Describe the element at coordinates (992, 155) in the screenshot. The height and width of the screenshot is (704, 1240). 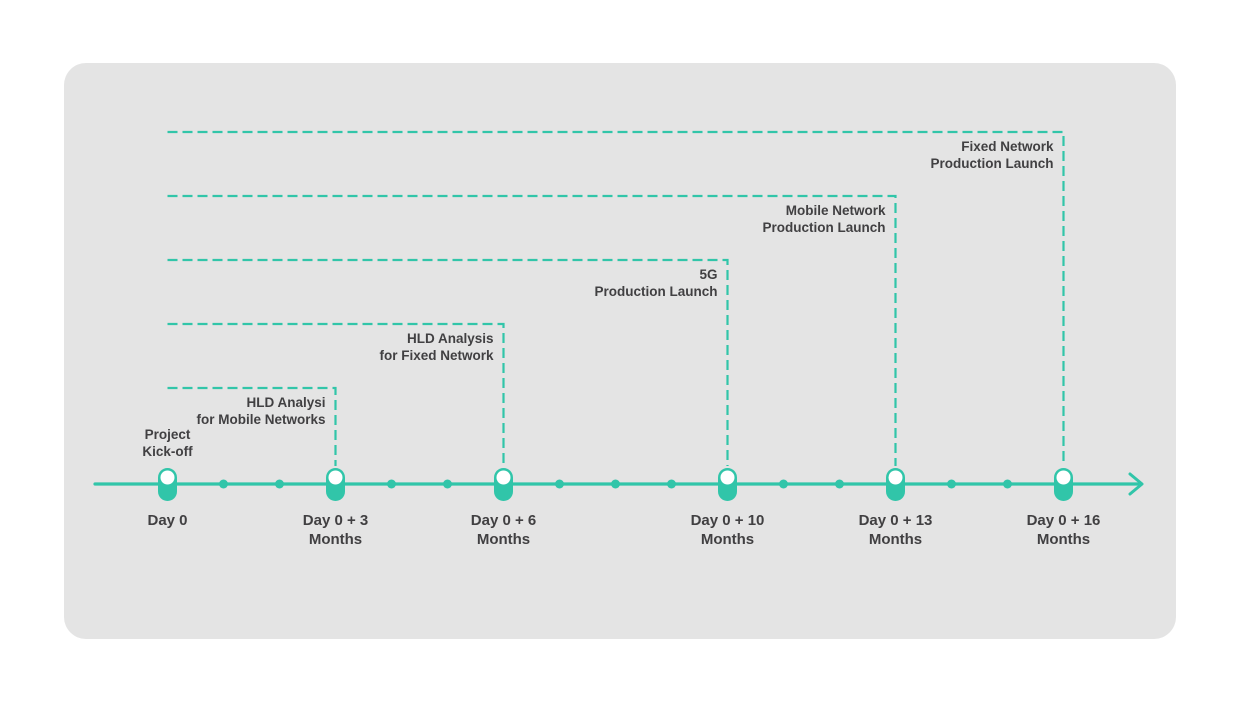
I see `milestone-title: Fixed Network Production Launch` at that location.